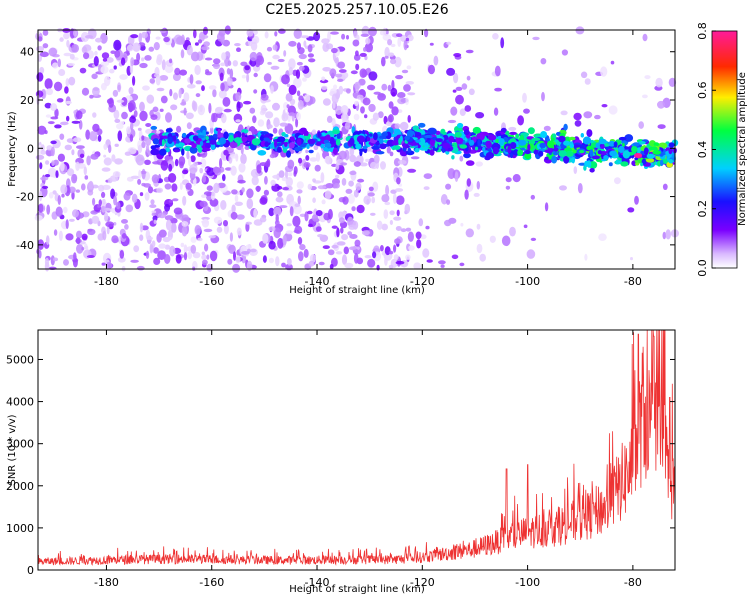 The image size is (750, 600). I want to click on y-tick-label: 3000, so click(20, 444).